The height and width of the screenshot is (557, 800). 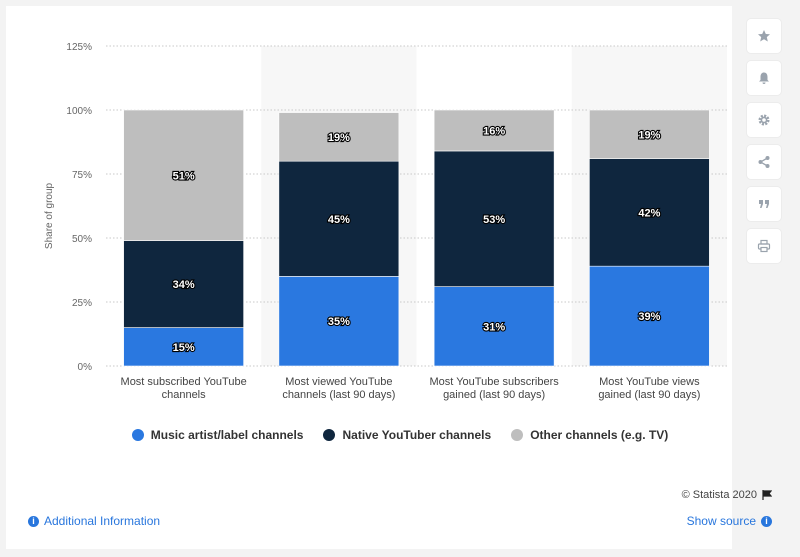 I want to click on y-axis-title: Share of group, so click(x=49, y=215).